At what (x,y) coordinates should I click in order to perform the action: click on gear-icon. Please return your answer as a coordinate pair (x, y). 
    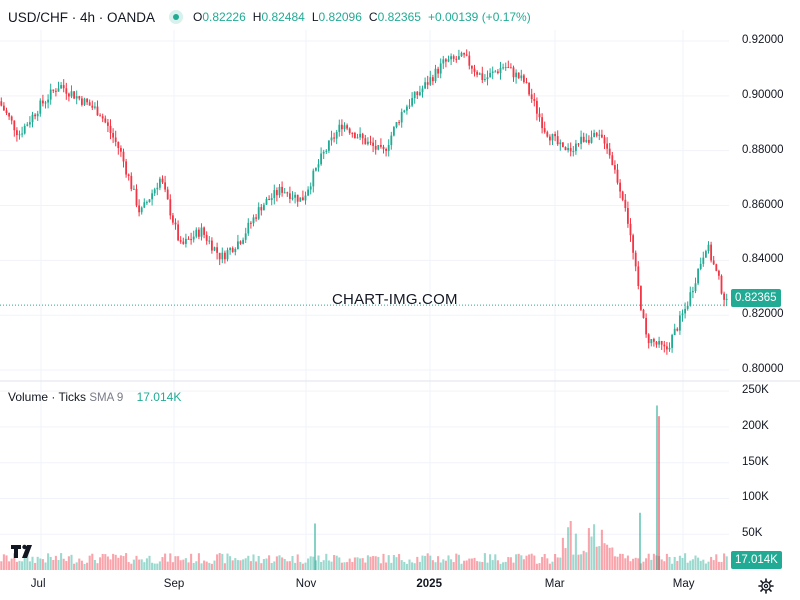
    Looking at the image, I should click on (766, 586).